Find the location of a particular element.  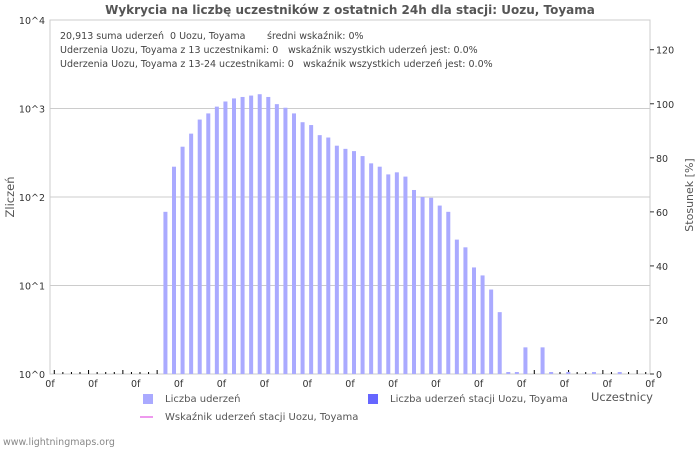

y2-tick-label: 20 is located at coordinates (662, 321).